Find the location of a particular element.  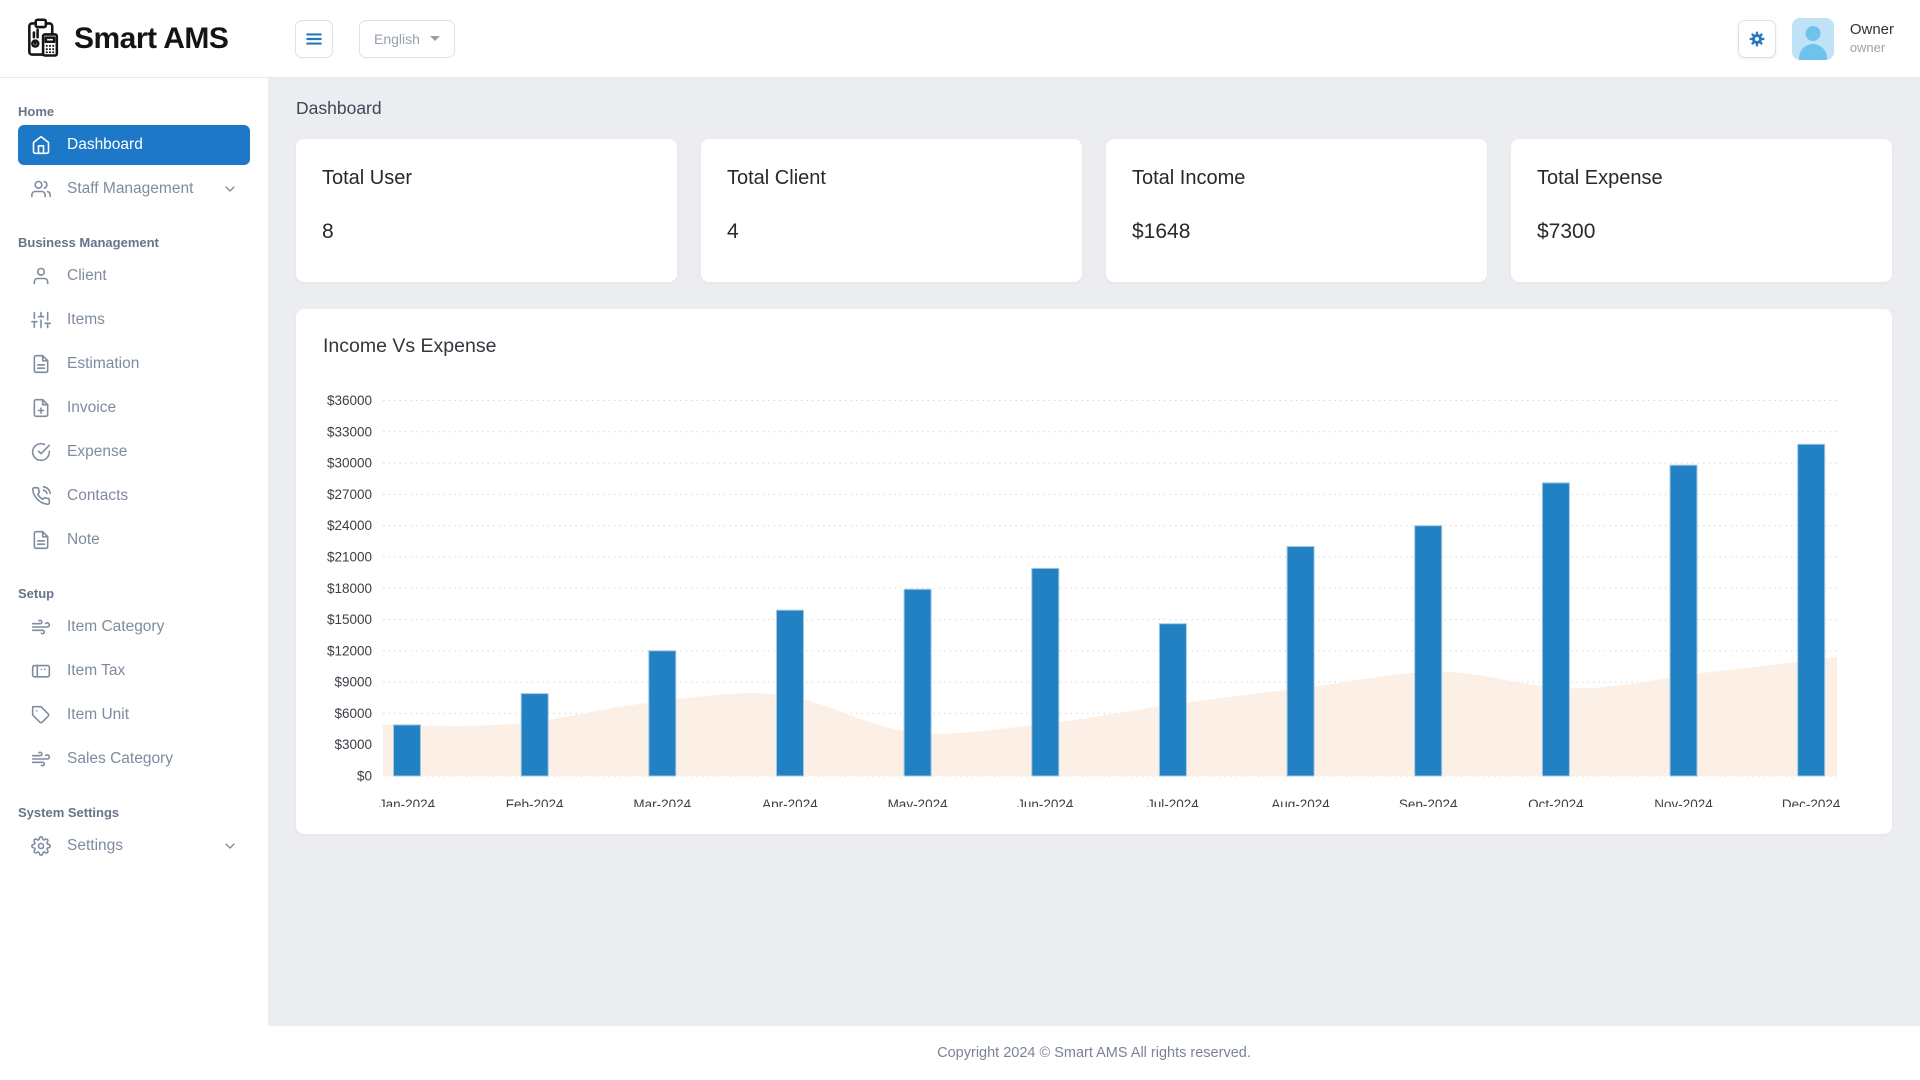

sidebar-item-item-unit: Item Unit is located at coordinates (134, 715).